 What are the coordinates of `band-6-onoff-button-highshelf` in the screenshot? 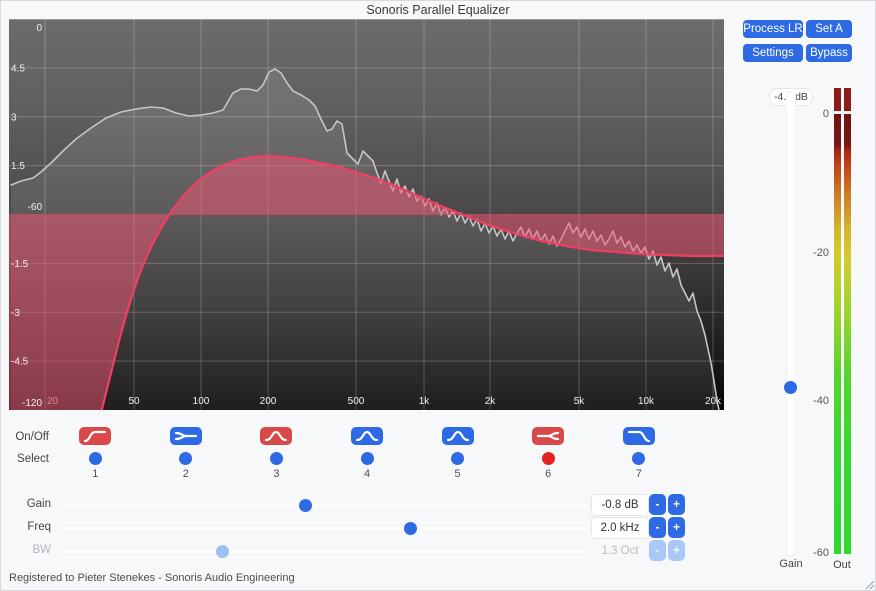 It's located at (548, 436).